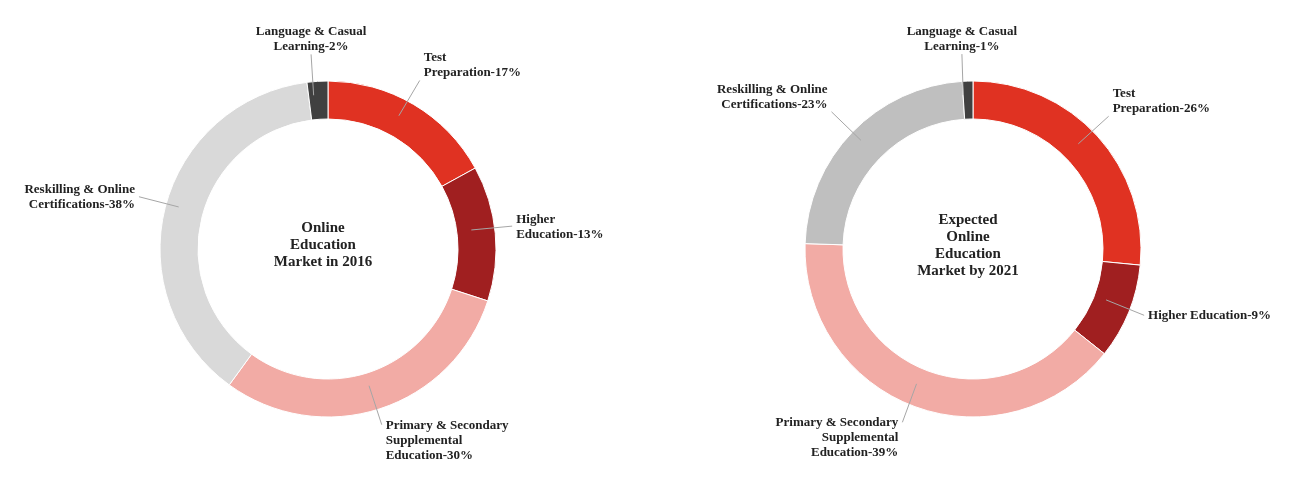 This screenshot has width=1306, height=490. What do you see at coordinates (472, 64) in the screenshot?
I see `slice-label: Test Preparation-17%` at bounding box center [472, 64].